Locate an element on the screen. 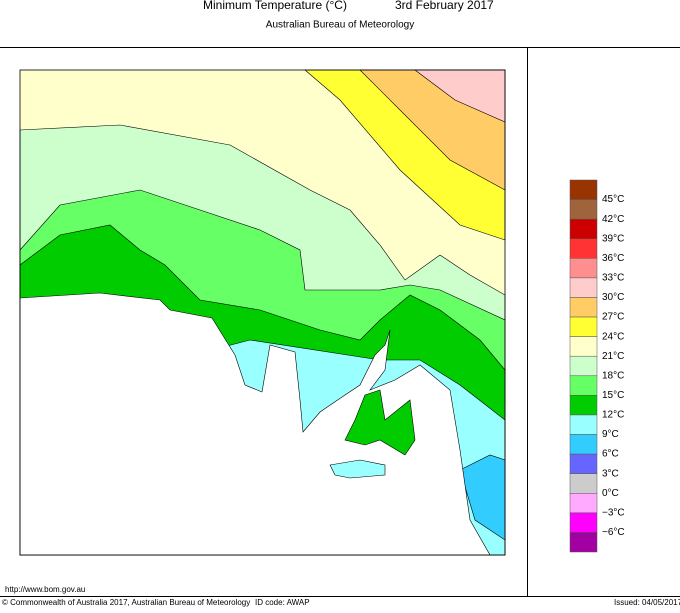  legend-label: −3°C is located at coordinates (613, 512).